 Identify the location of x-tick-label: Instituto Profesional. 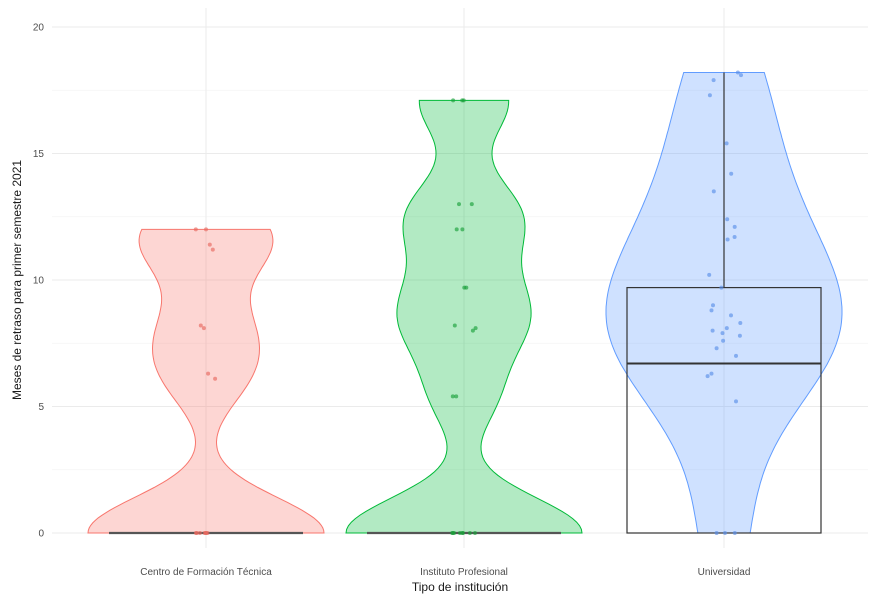
(464, 572).